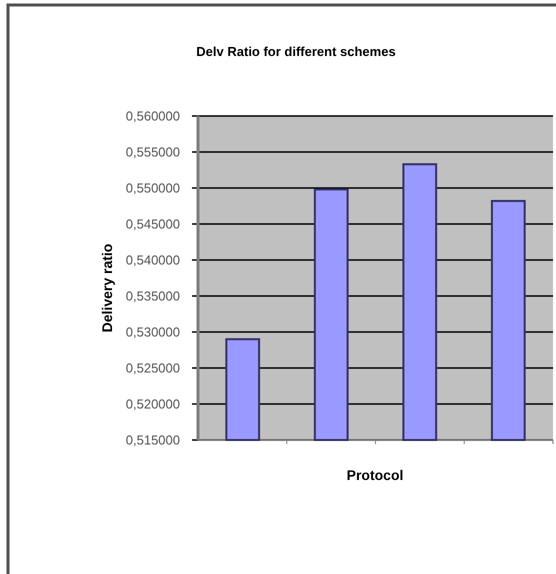  What do you see at coordinates (153, 368) in the screenshot?
I see `y-tick-label: 0,525000` at bounding box center [153, 368].